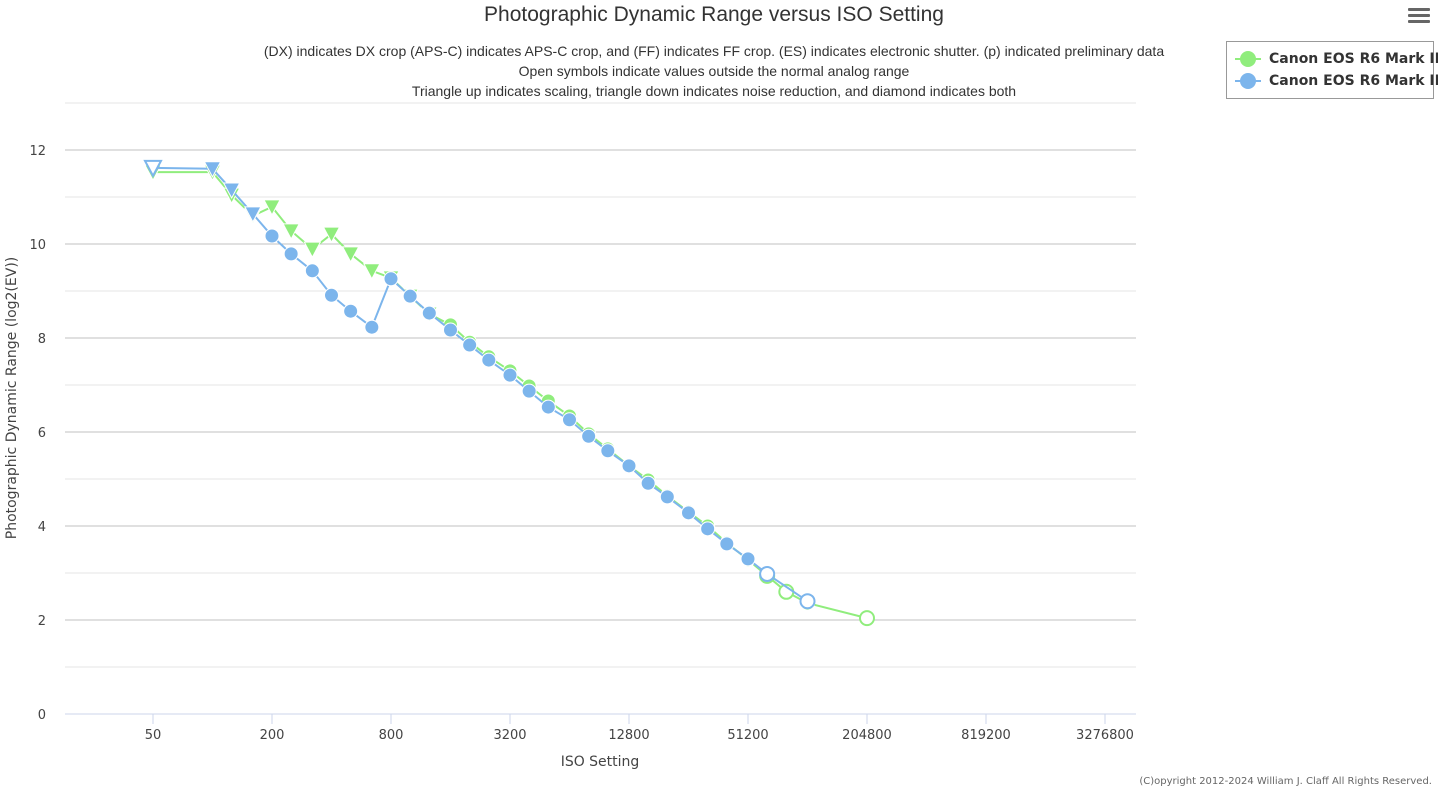 The height and width of the screenshot is (795, 1438). I want to click on legend-item-r6-mark-ii: Canon EOS R6 Mark II, so click(1336, 59).